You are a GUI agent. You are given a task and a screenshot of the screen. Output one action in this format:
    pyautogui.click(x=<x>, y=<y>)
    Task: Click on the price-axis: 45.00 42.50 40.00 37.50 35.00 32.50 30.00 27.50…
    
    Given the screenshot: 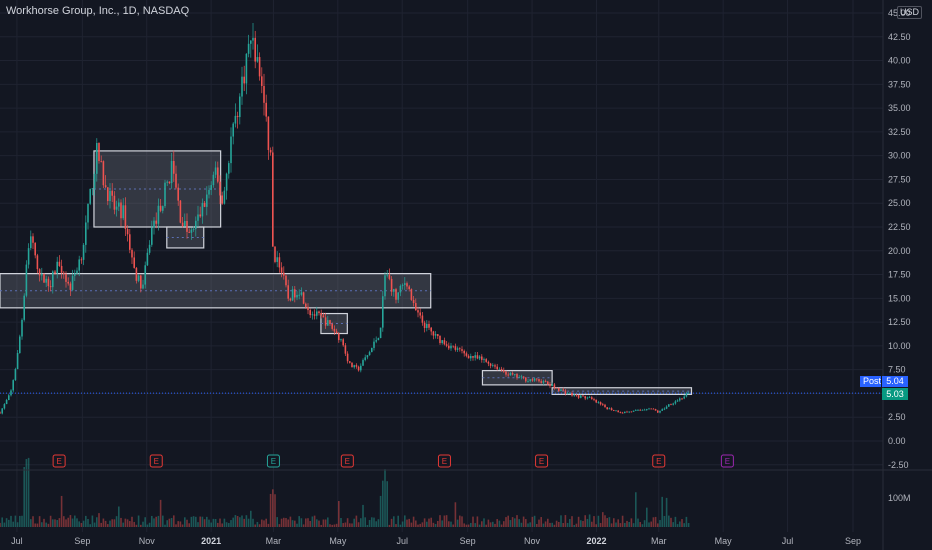 What is the action you would take?
    pyautogui.click(x=899, y=239)
    